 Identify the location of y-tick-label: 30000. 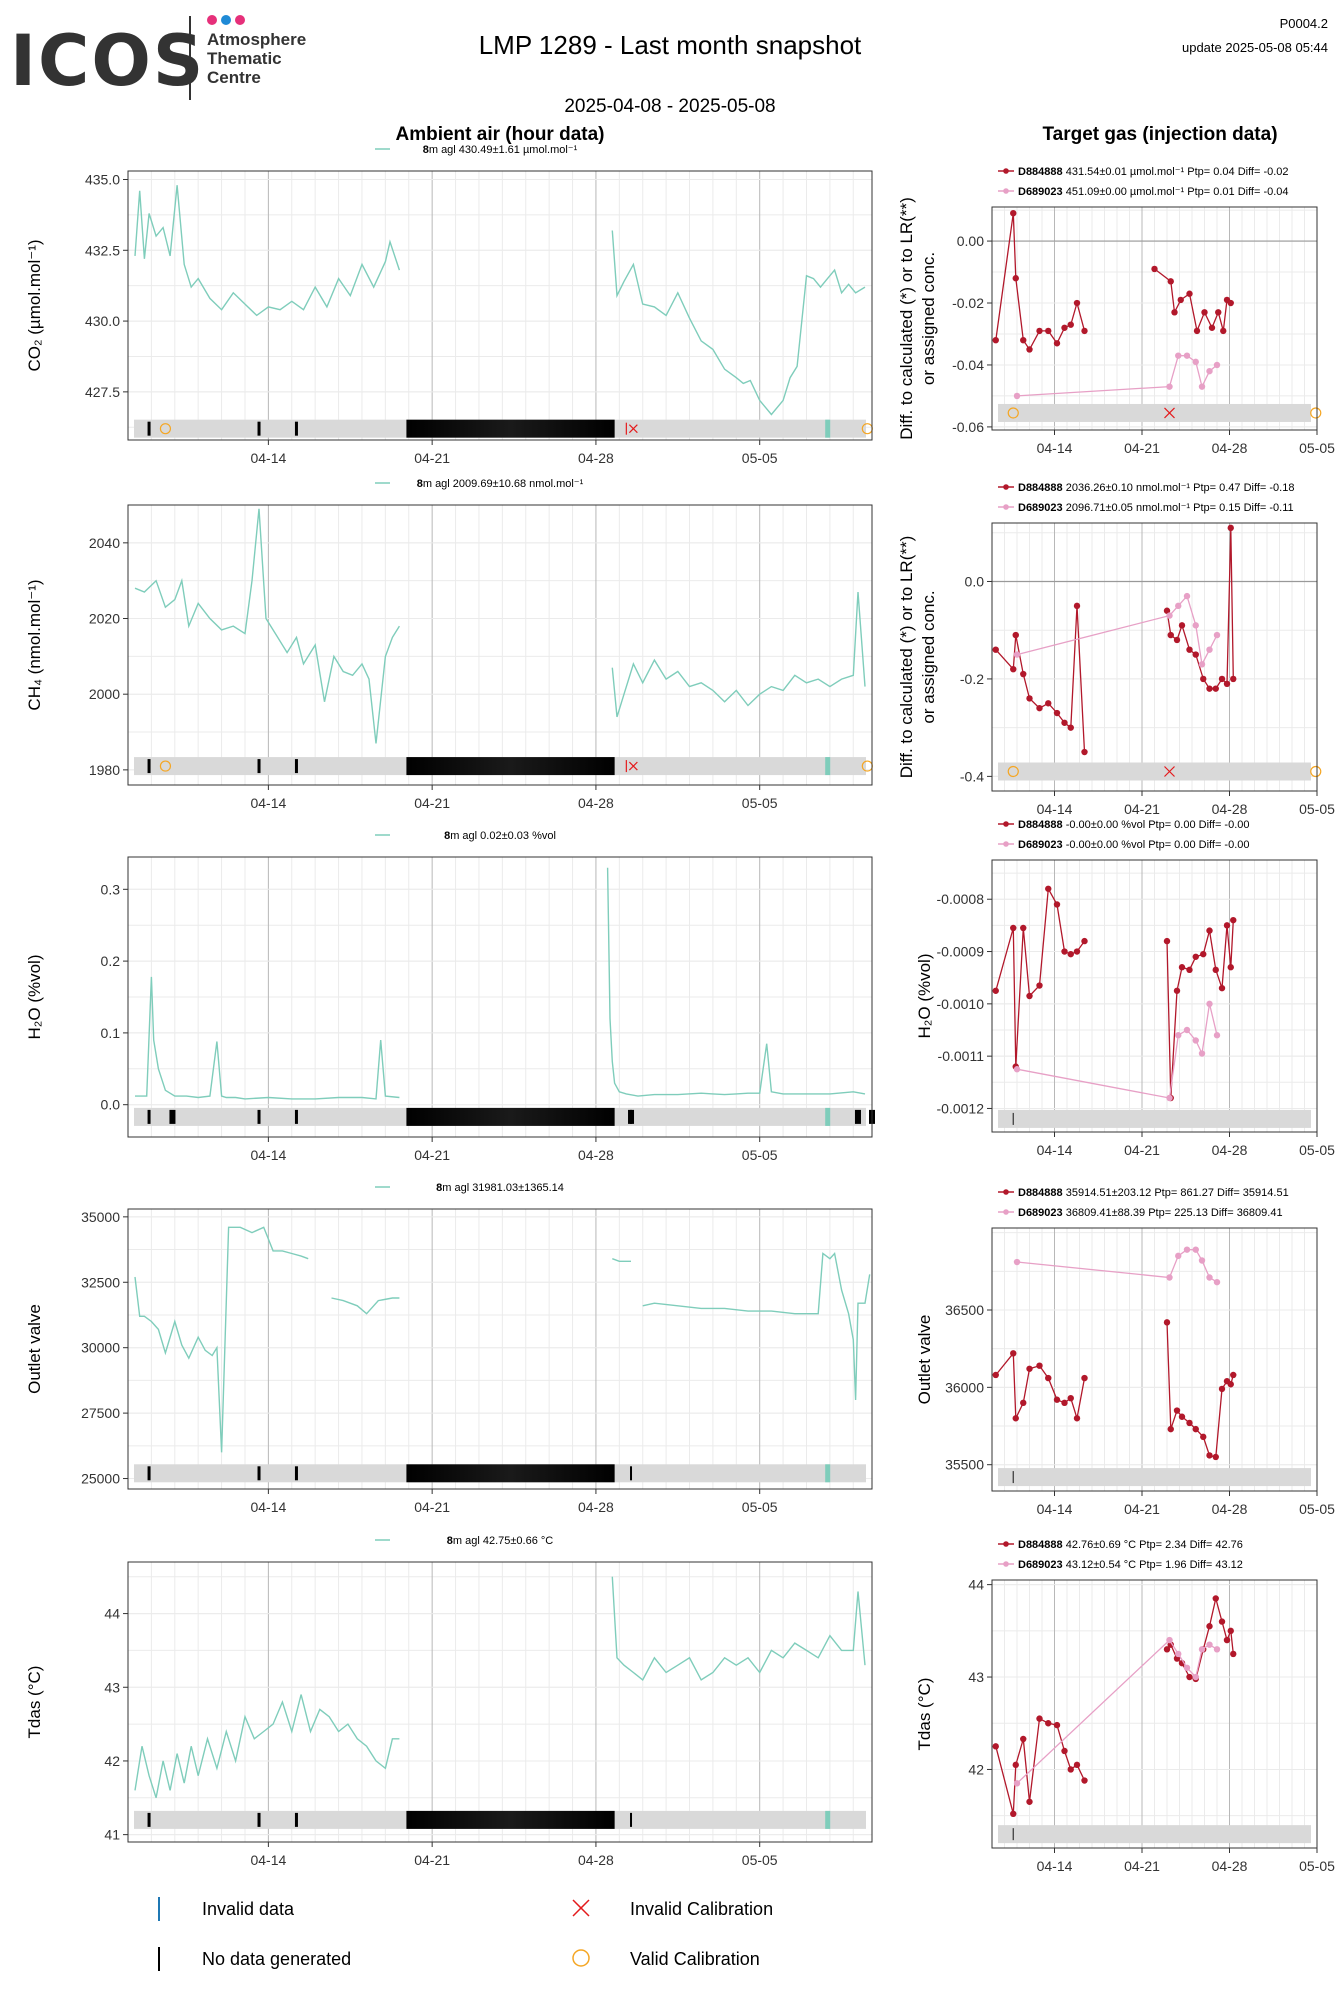
(100, 1348).